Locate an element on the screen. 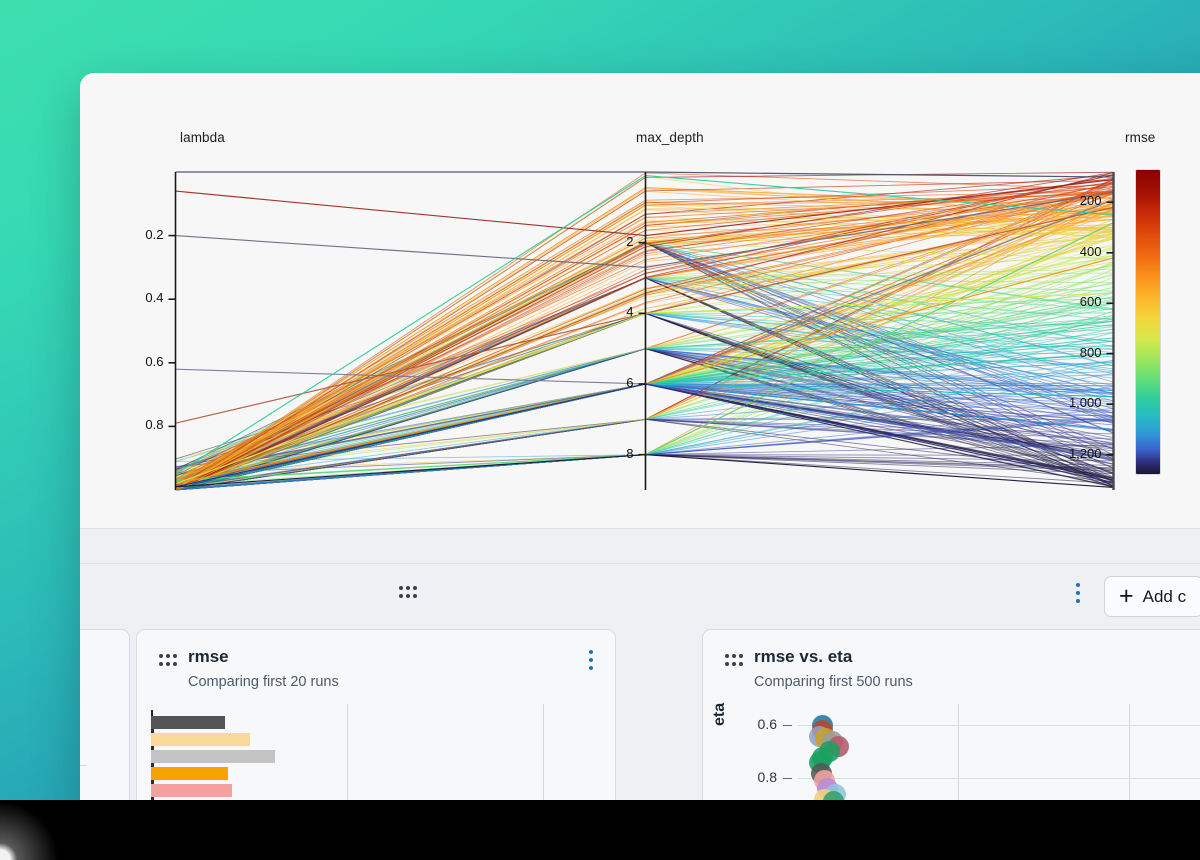 This screenshot has width=1200, height=860. tick-label: 600 is located at coordinates (1090, 302).